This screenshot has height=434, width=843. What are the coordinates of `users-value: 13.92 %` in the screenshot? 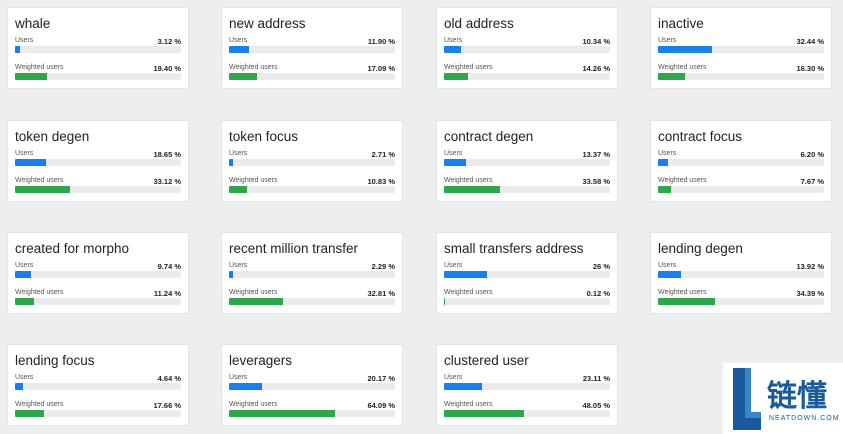 It's located at (810, 266).